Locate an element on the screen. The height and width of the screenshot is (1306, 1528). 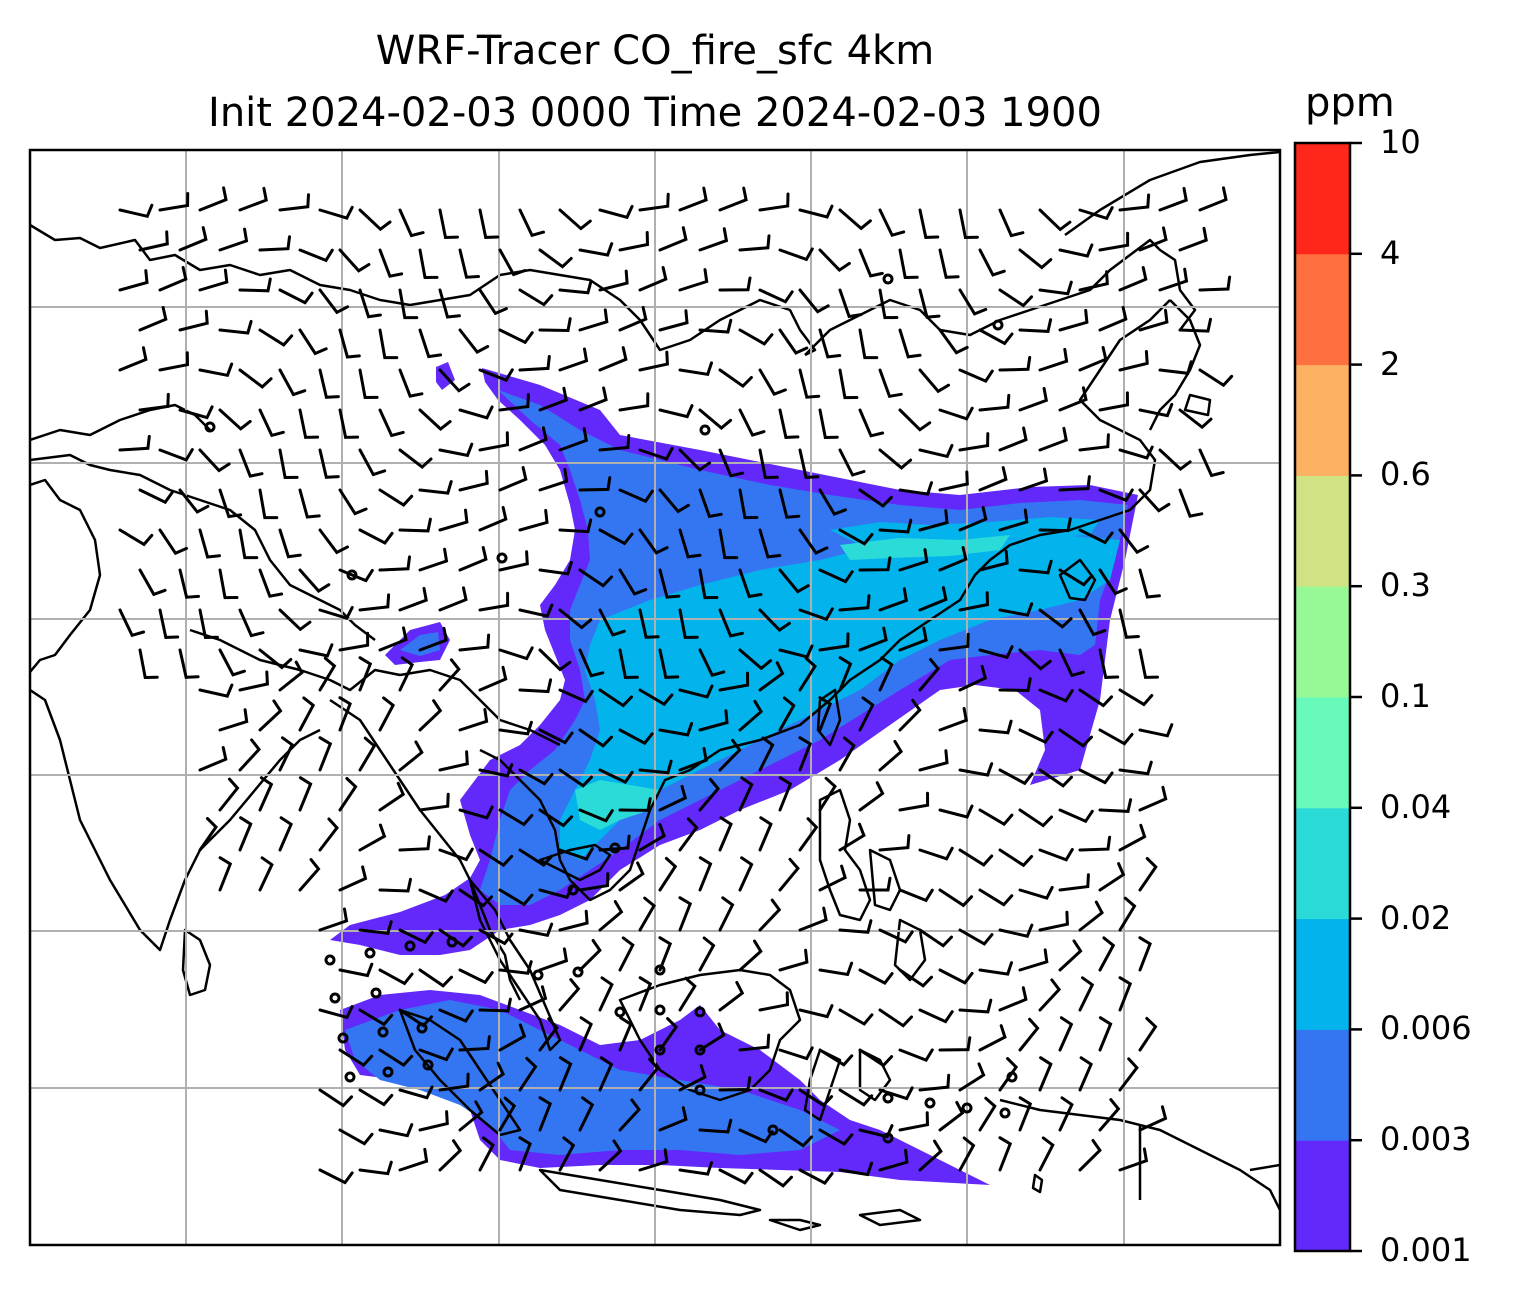
plume-mid-west is located at coordinates (420, 644).